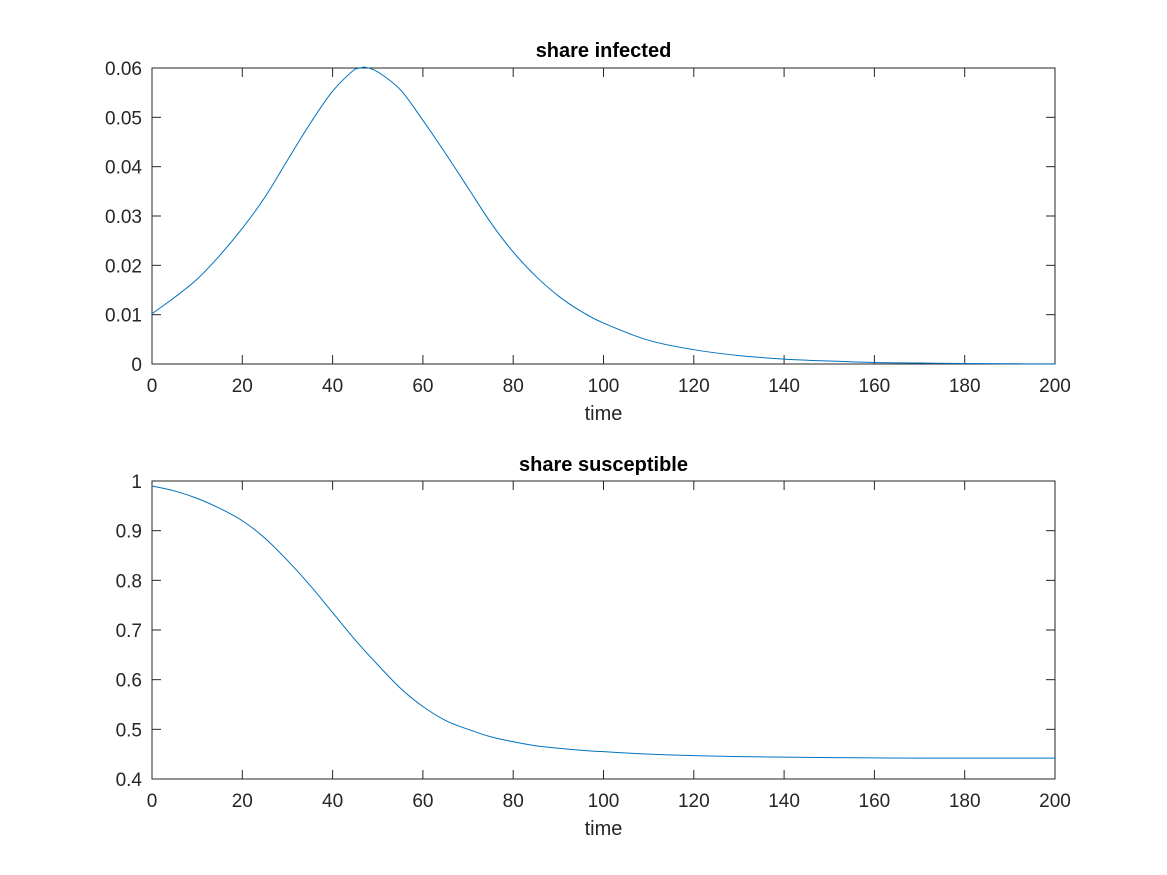 Image resolution: width=1167 pixels, height=875 pixels. What do you see at coordinates (604, 51) in the screenshot?
I see `chart-title: share infected` at bounding box center [604, 51].